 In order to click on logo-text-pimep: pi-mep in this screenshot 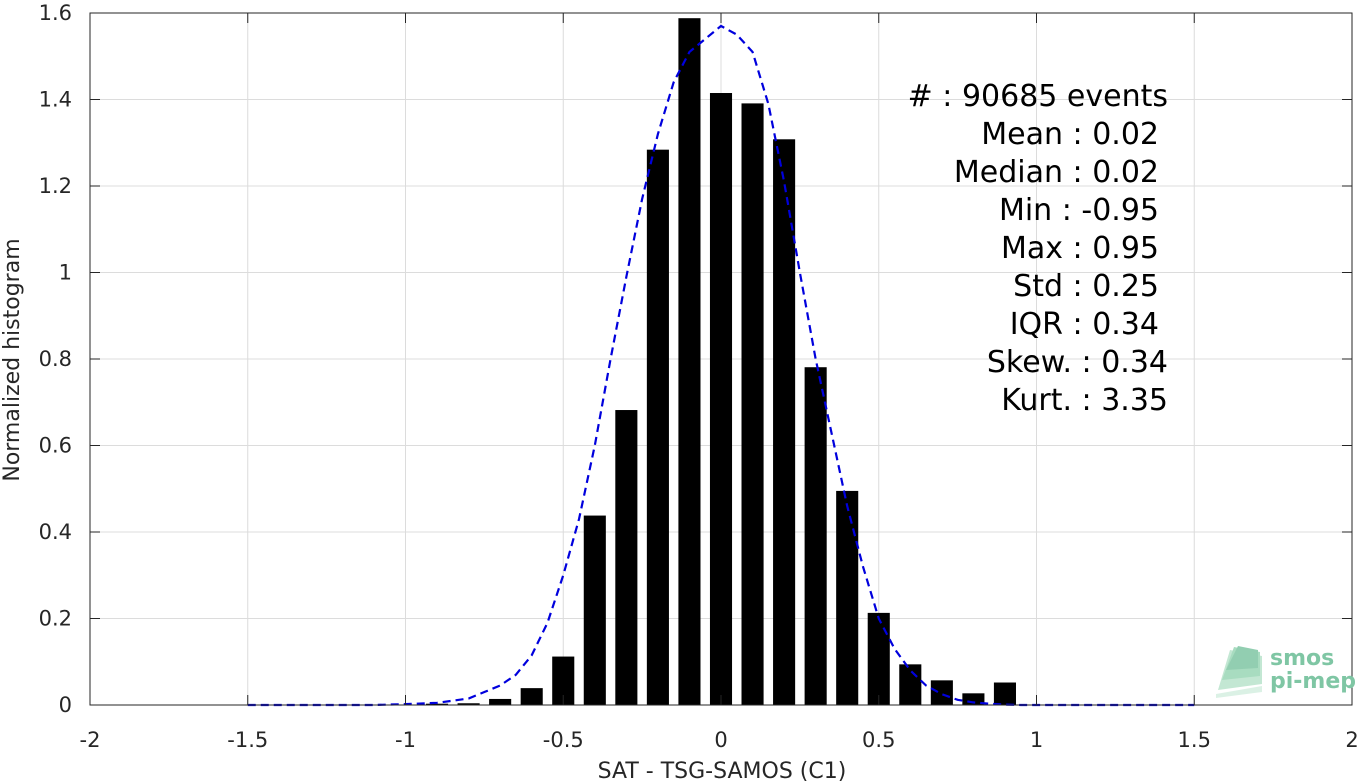, I will do `click(1313, 681)`.